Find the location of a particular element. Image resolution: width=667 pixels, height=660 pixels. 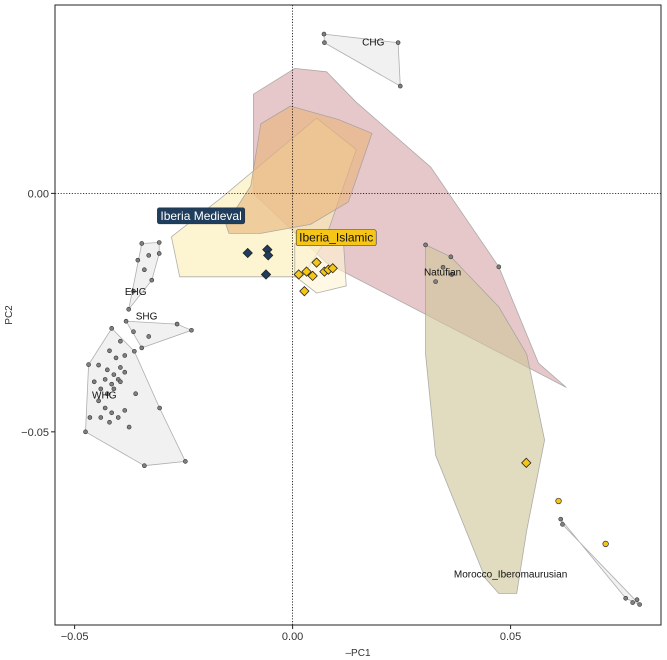

hull-iberia-islamic is located at coordinates (320, 266).